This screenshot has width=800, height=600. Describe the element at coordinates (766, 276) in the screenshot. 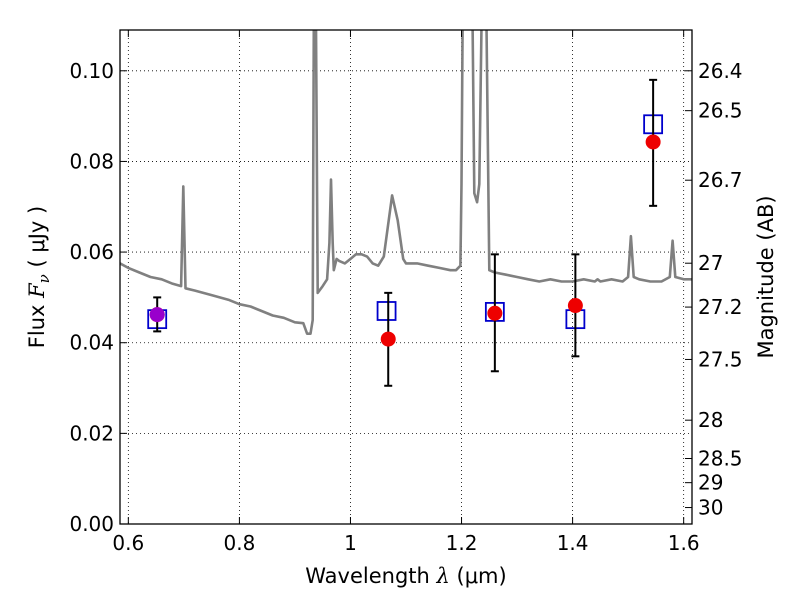

I see `right-axis-label: Magnitude (AB)` at that location.